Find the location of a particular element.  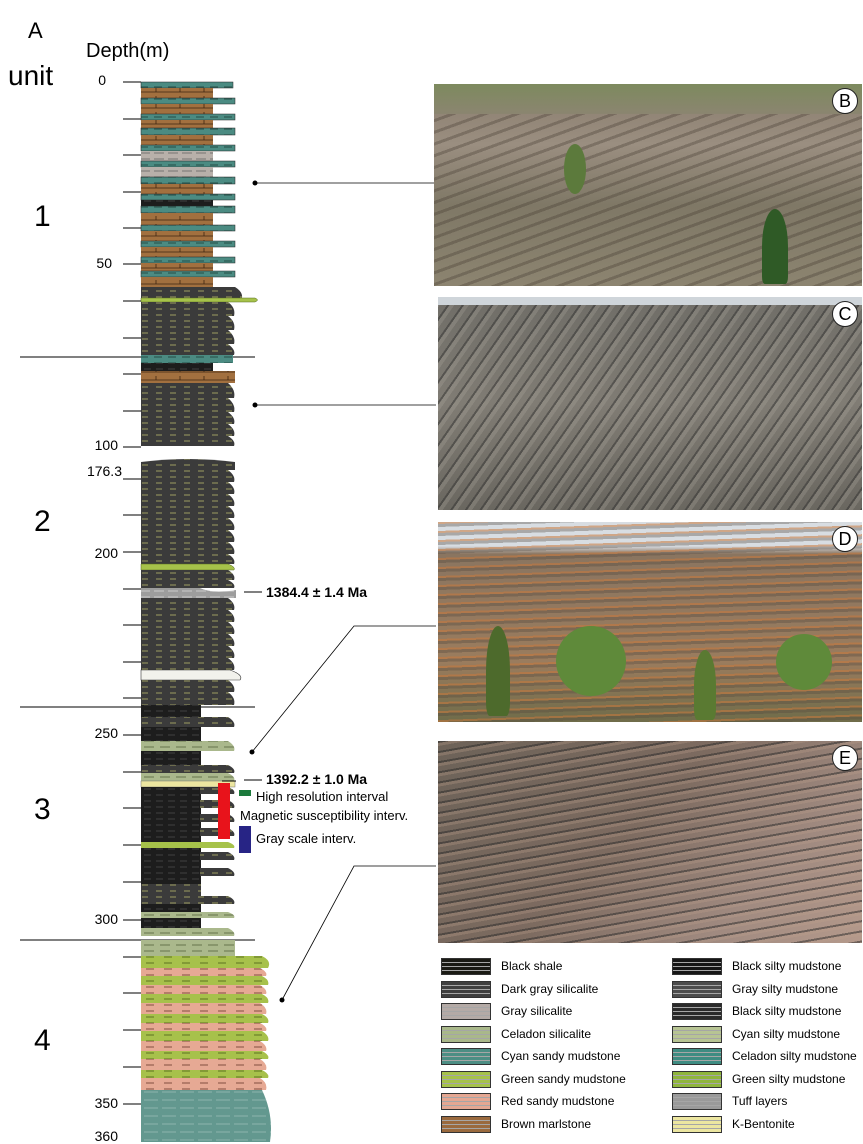

mag-sus-bar is located at coordinates (224, 811).